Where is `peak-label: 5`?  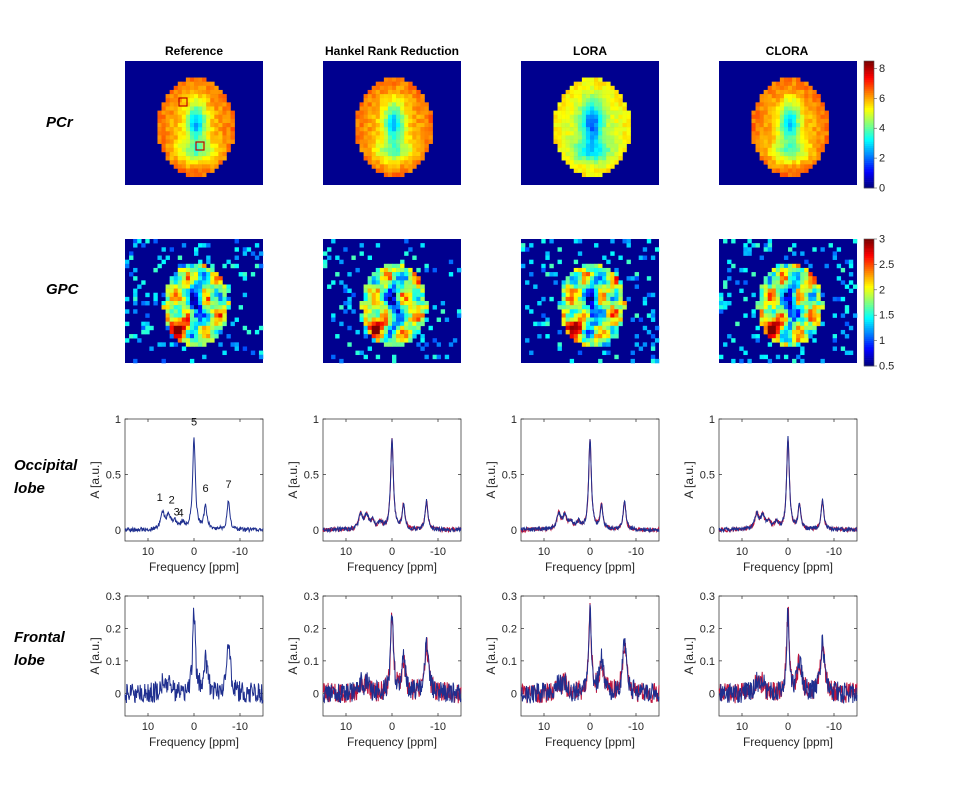 peak-label: 5 is located at coordinates (194, 423).